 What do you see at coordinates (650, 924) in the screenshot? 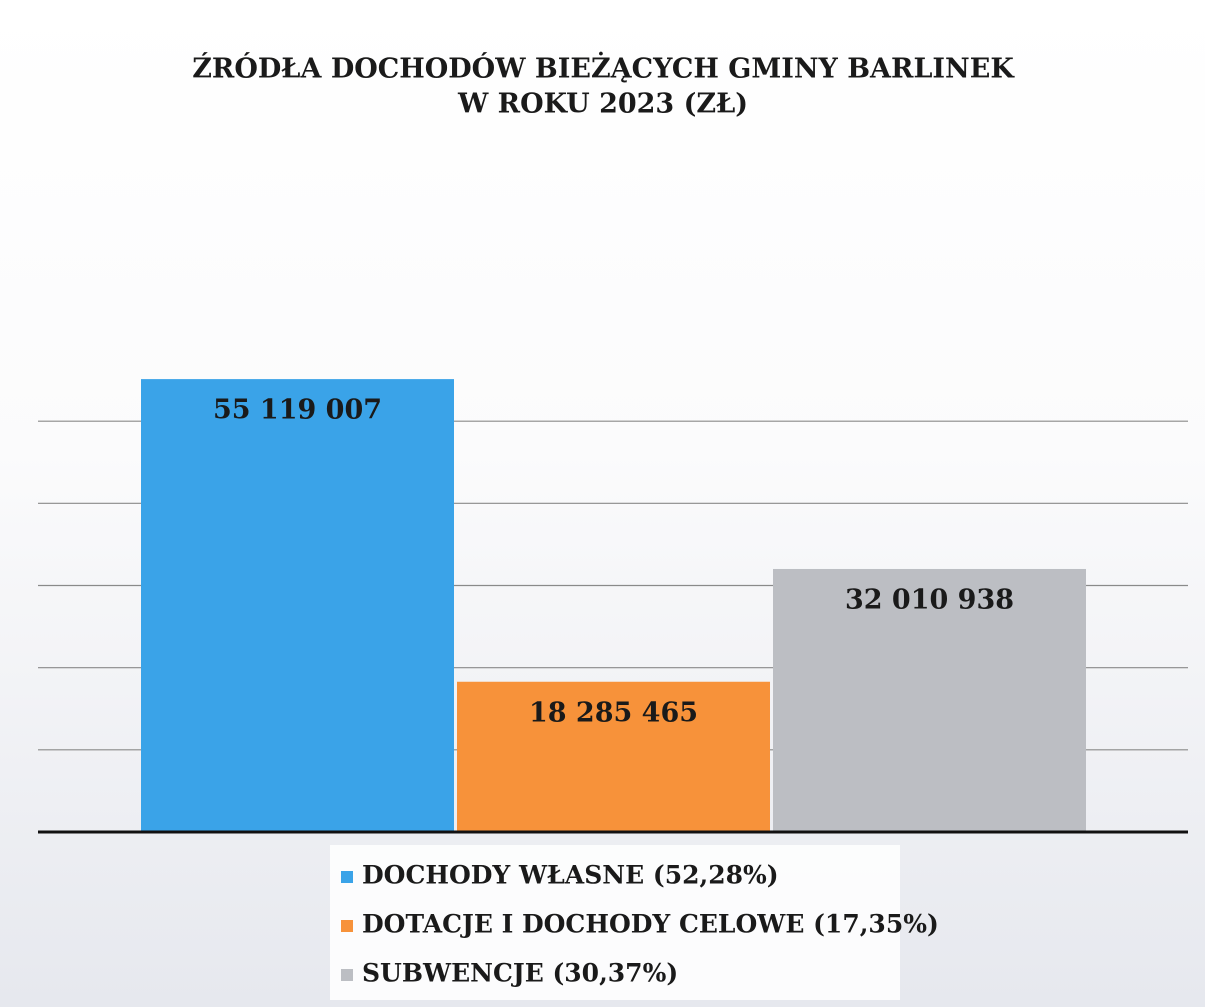
I see `legend-label: DOTACJE I DOCHODY CELOWE (17,35%)` at bounding box center [650, 924].